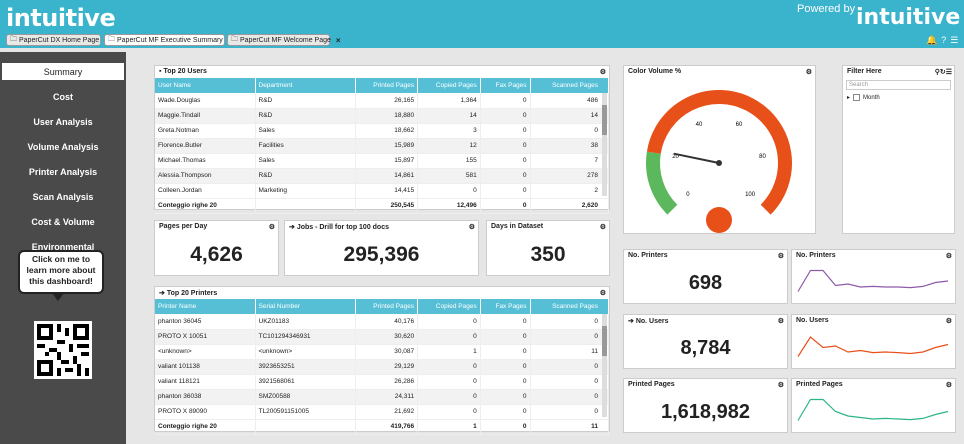 This screenshot has width=964, height=444. What do you see at coordinates (205, 337) in the screenshot?
I see `table-cell: PROTO X 10051` at bounding box center [205, 337].